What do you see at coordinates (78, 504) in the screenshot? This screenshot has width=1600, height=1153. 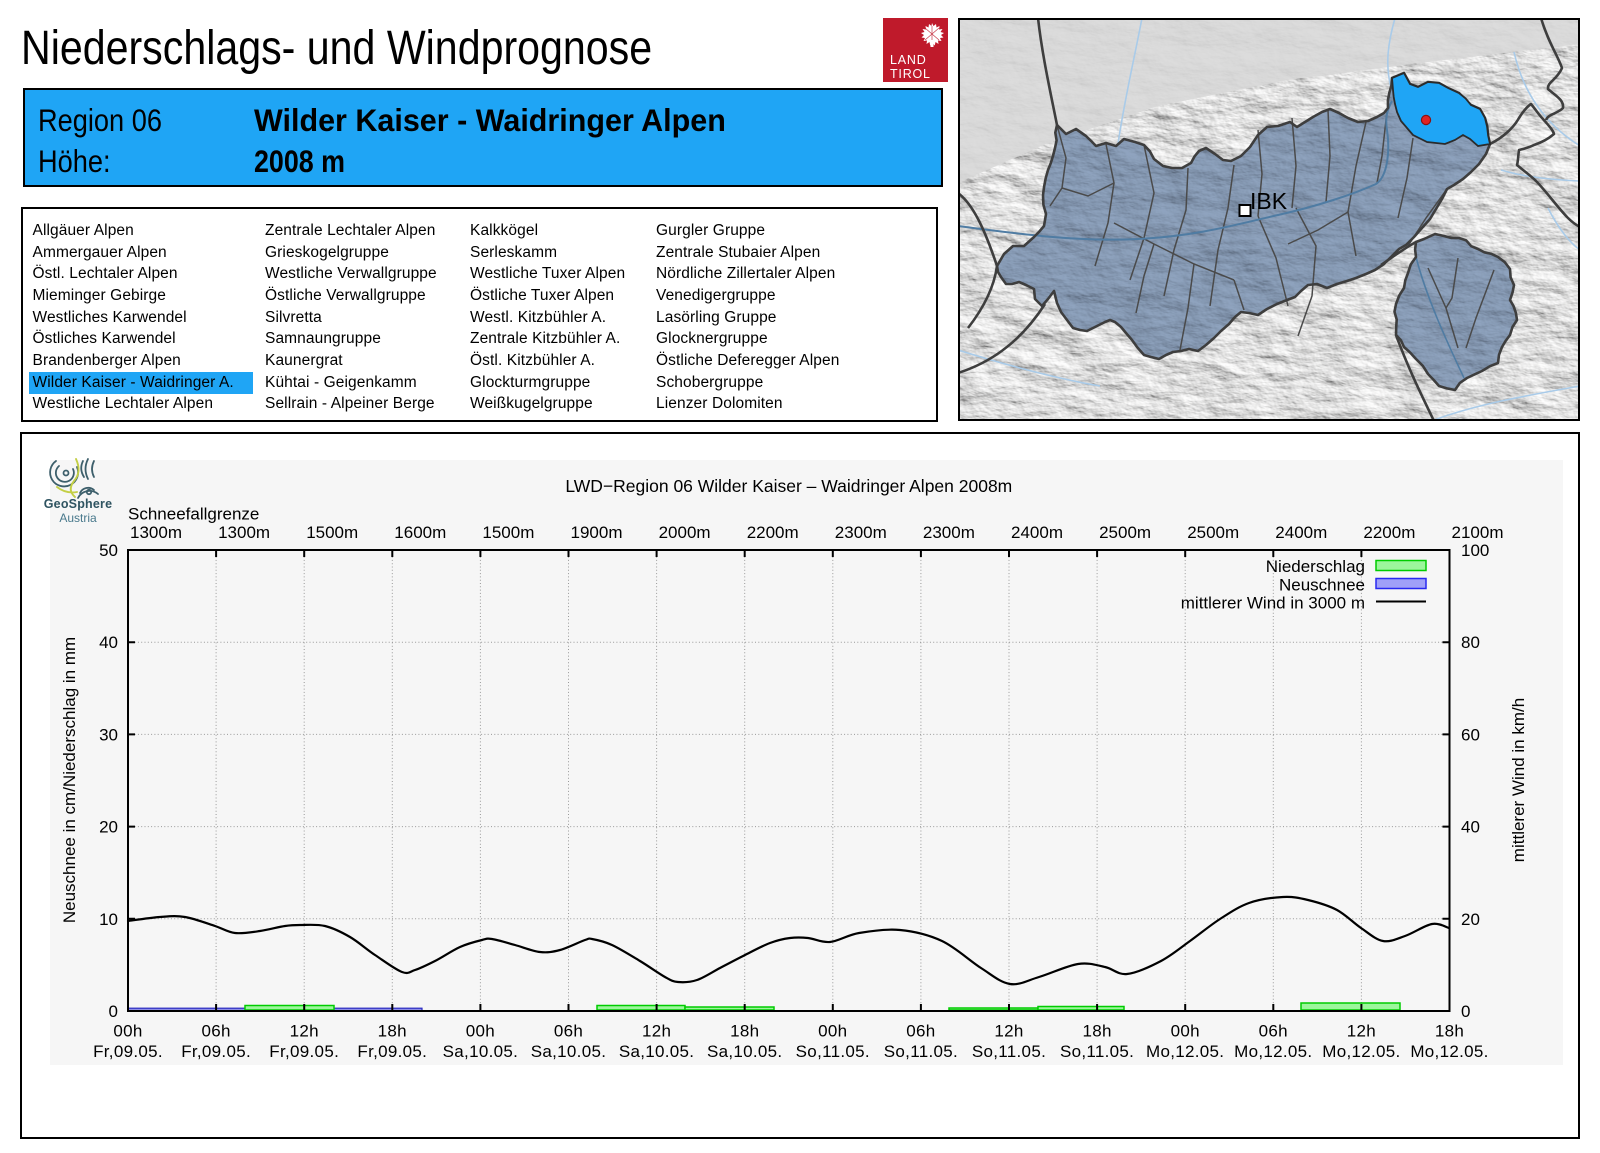 I see `svg-text: GeoSphere` at bounding box center [78, 504].